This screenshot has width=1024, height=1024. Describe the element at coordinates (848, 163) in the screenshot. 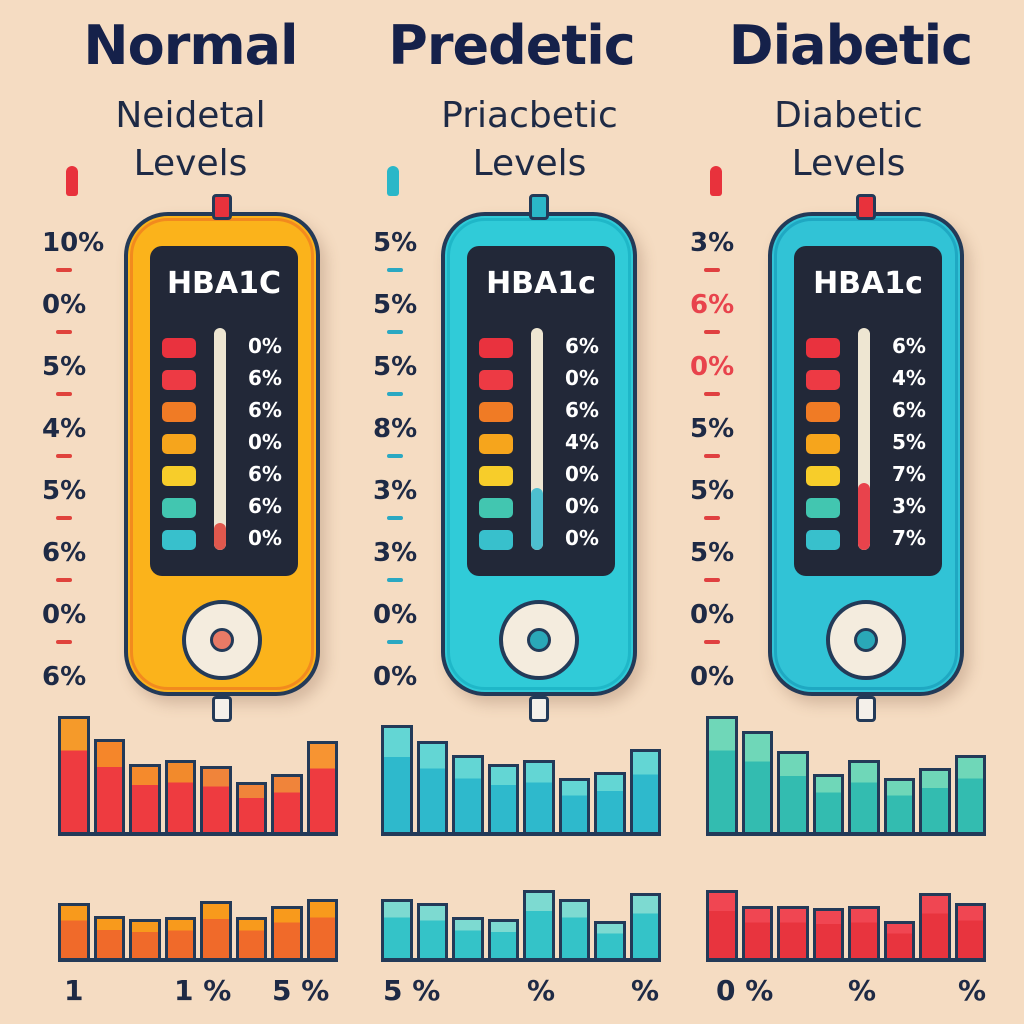

I see `subtitle-line-2: Levels` at that location.